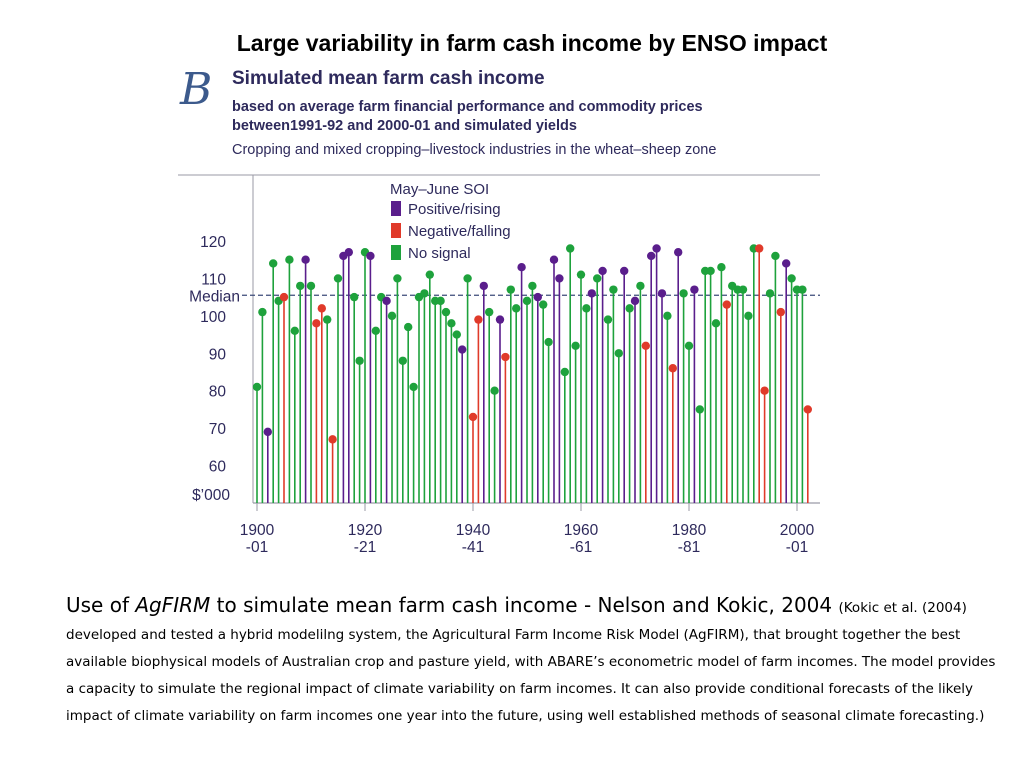 The image size is (1024, 768). I want to click on caption-lead-before: Use of, so click(101, 605).